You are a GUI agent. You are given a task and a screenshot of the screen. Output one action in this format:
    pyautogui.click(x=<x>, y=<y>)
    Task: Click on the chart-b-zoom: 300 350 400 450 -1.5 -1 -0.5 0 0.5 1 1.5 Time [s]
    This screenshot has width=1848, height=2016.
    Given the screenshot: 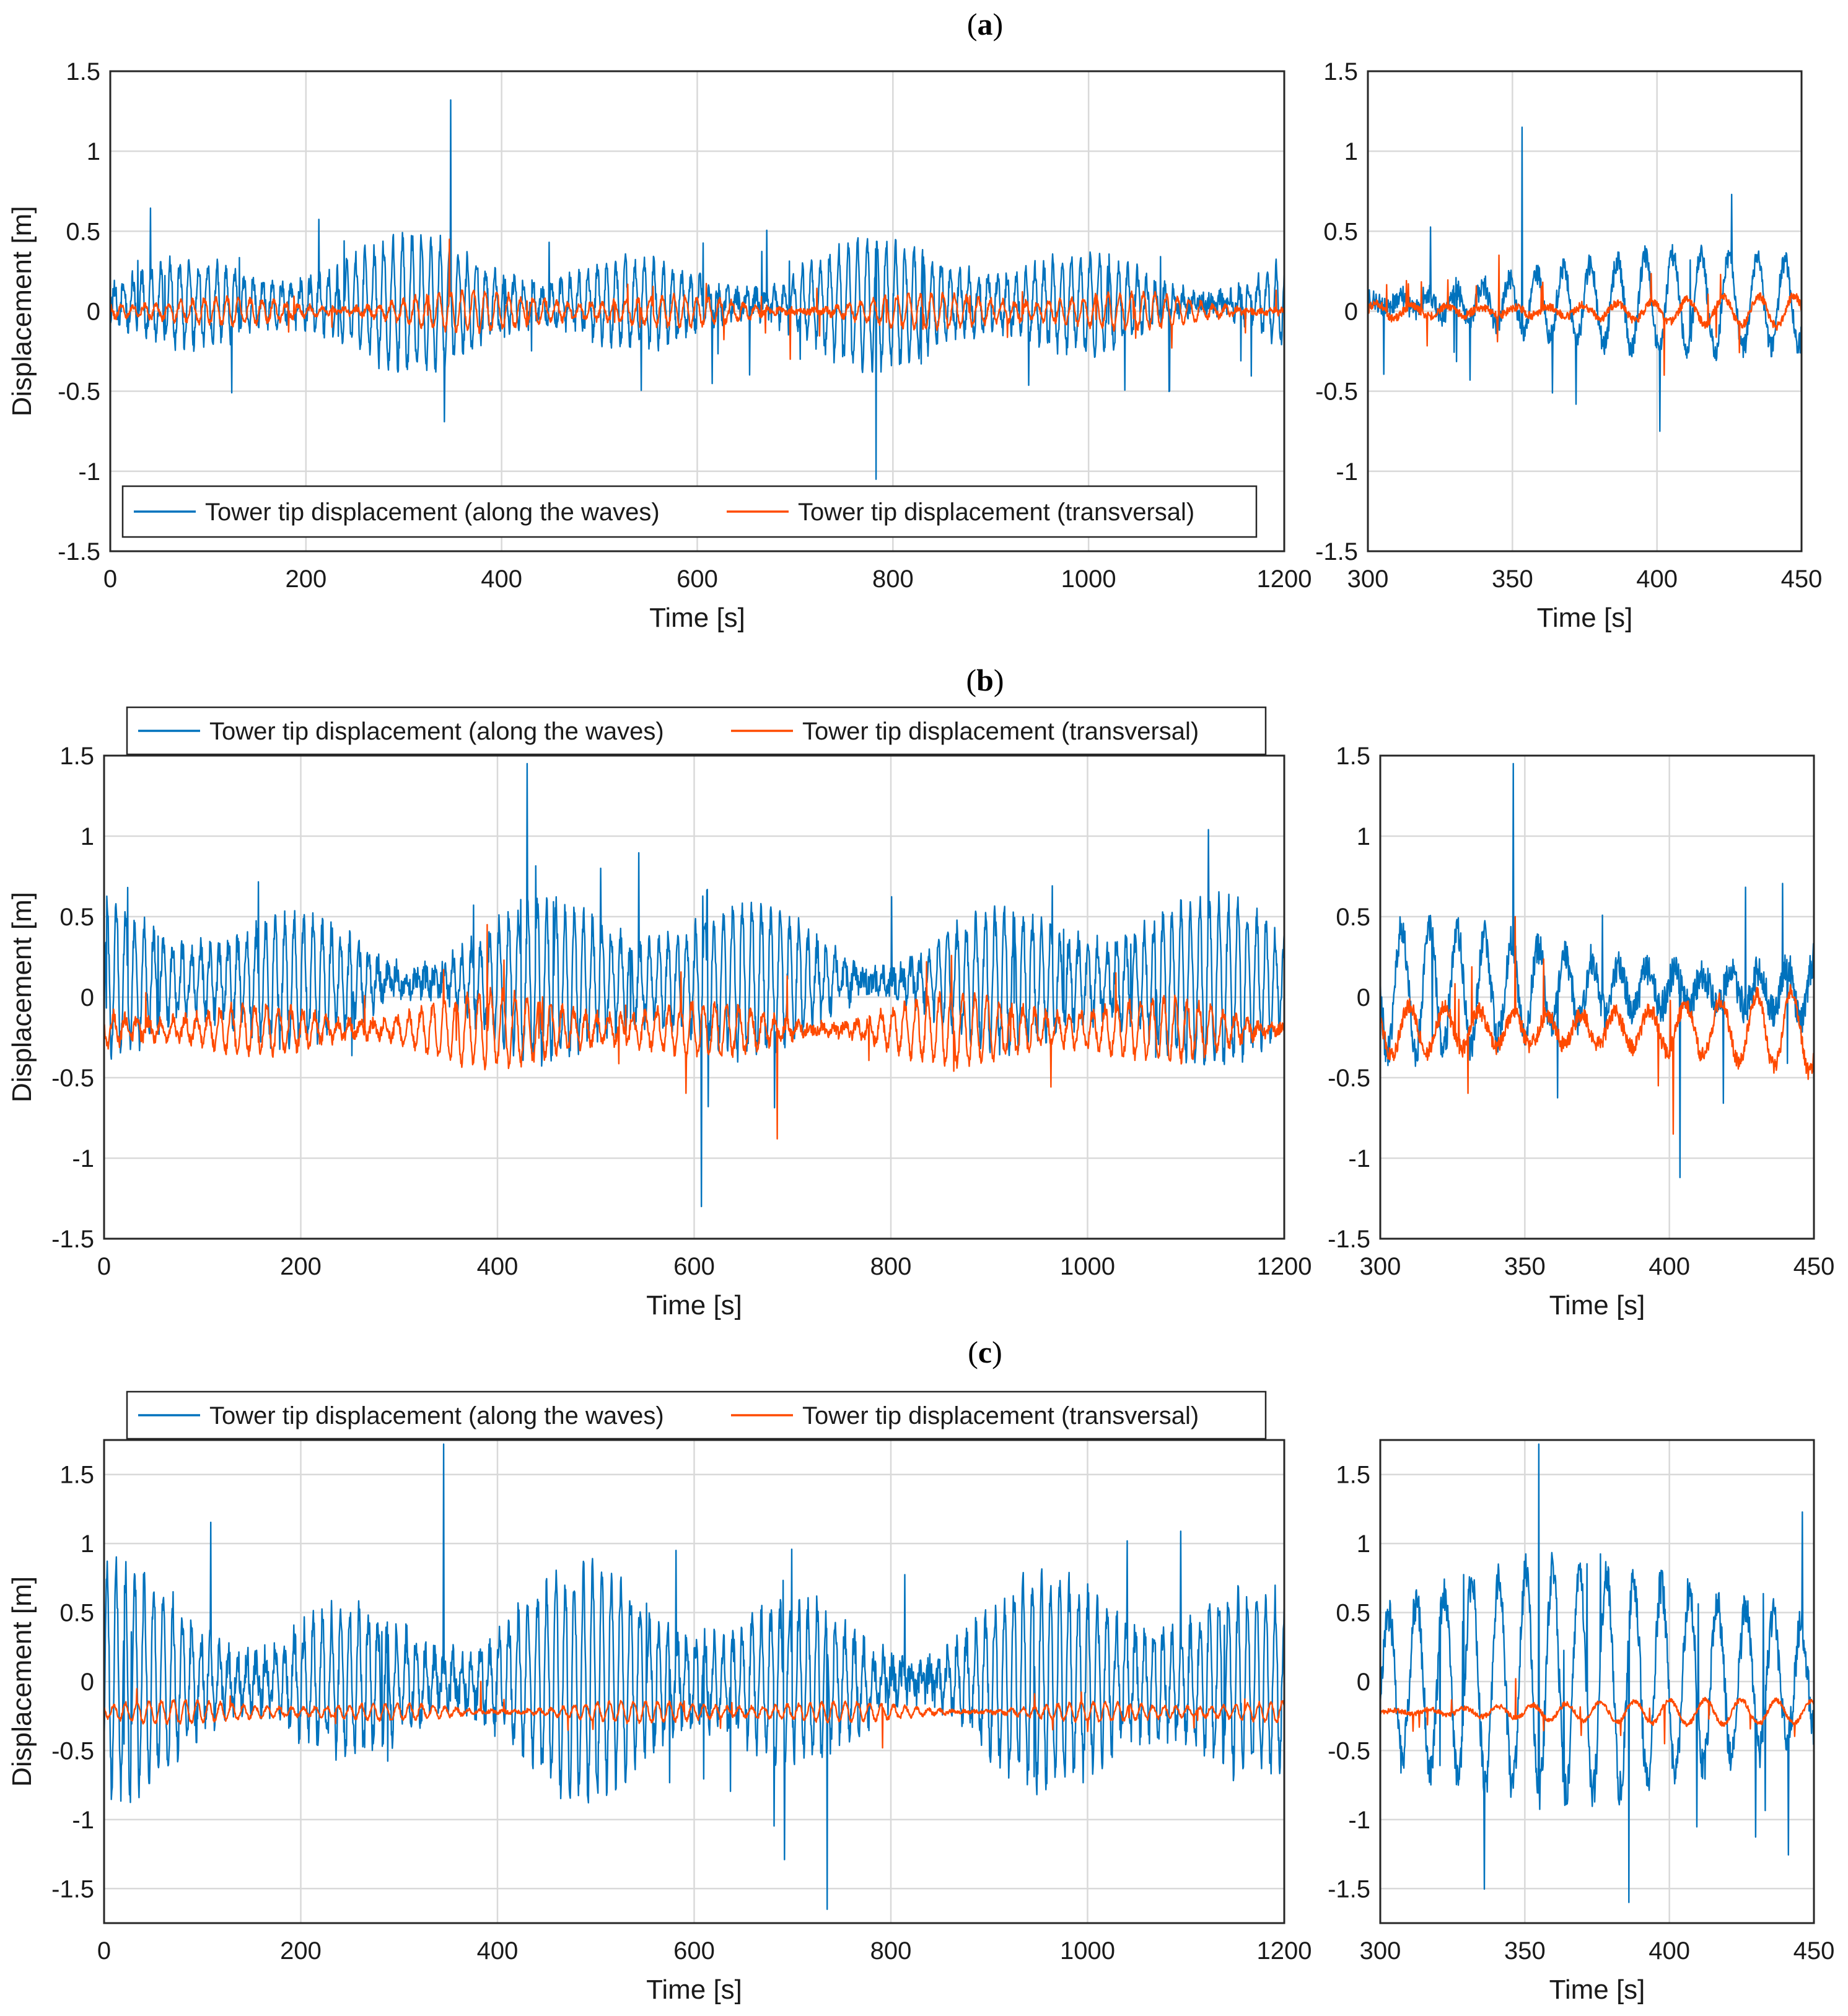 What is the action you would take?
    pyautogui.click(x=1581, y=1031)
    